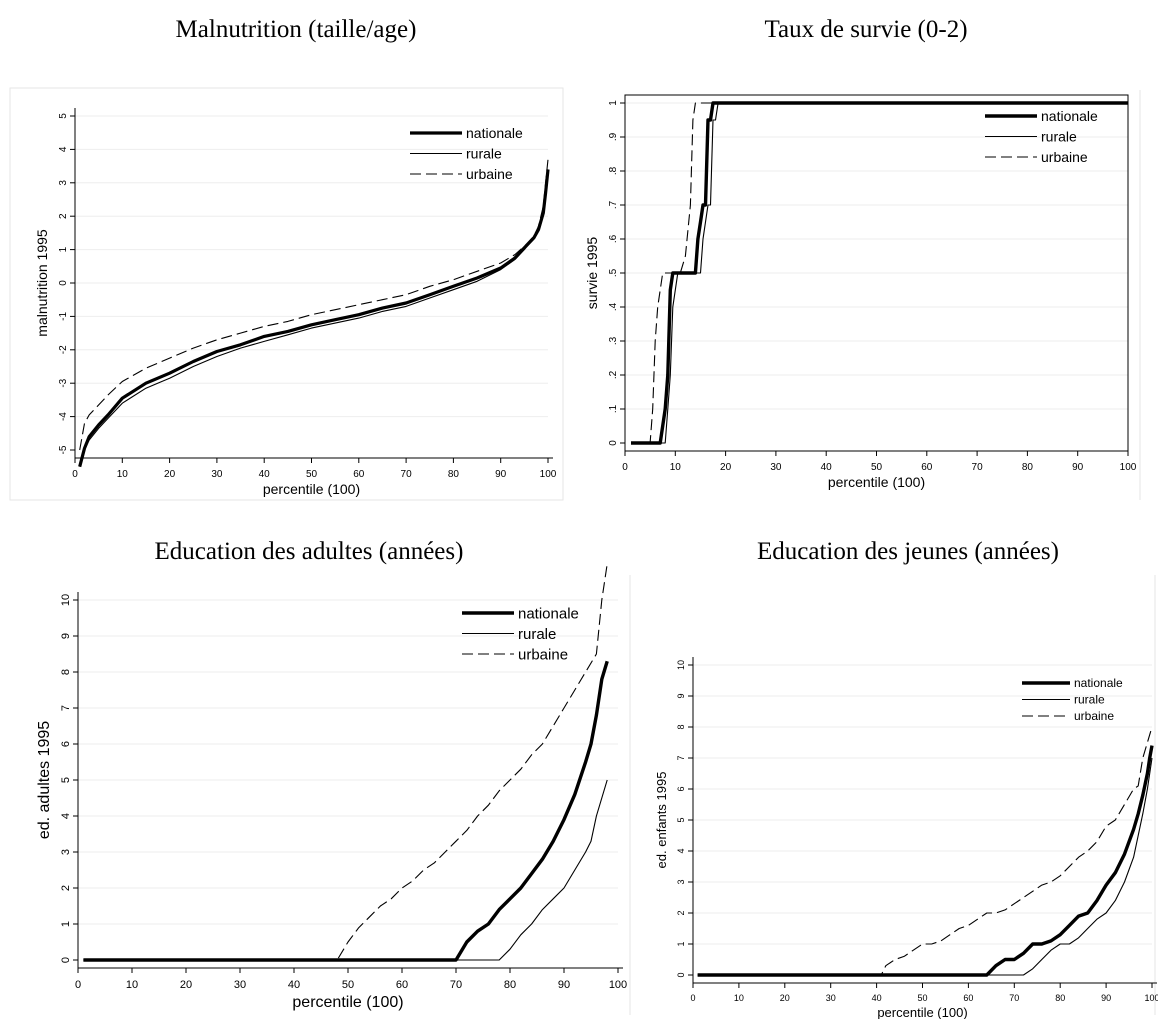  What do you see at coordinates (296, 29) in the screenshot?
I see `chart-1-title: Malnutrition (taille/age)` at bounding box center [296, 29].